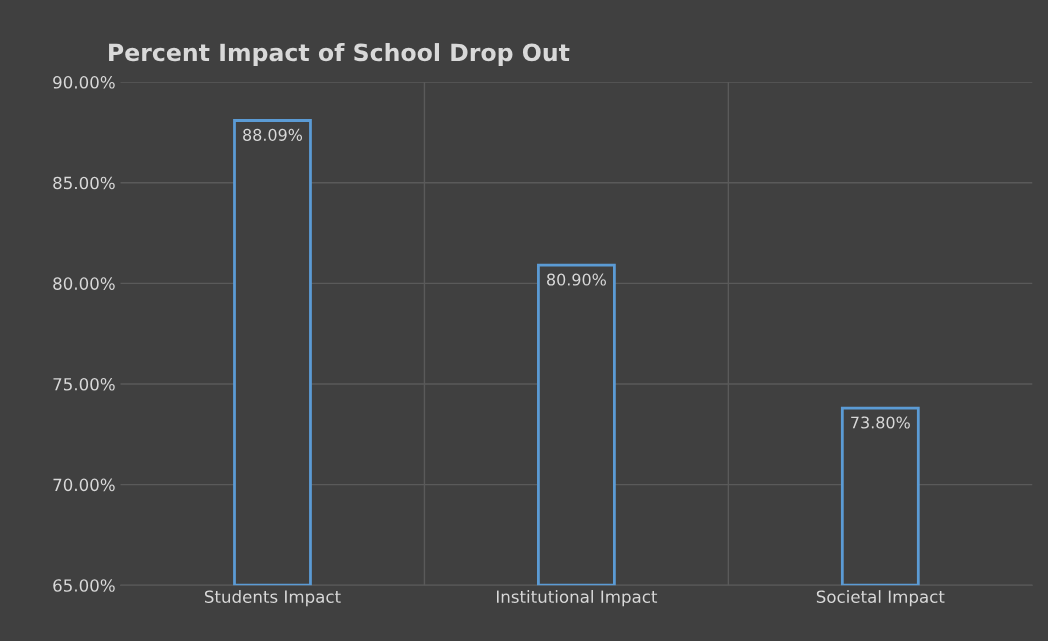 The height and width of the screenshot is (641, 1048). Describe the element at coordinates (273, 134) in the screenshot. I see `data-label: 88.09%` at that location.